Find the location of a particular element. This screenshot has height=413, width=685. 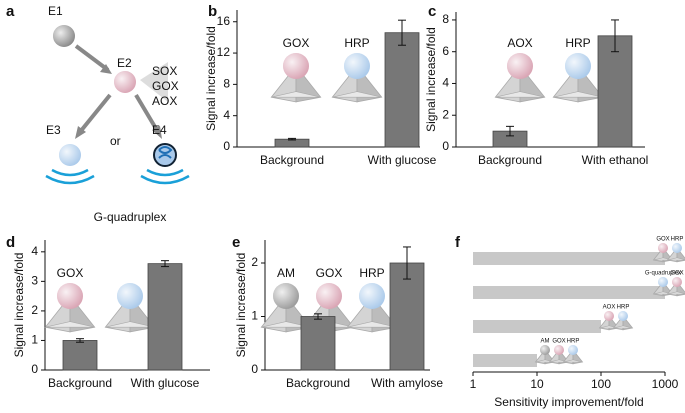

y-tick-label: 12 is located at coordinates (224, 52).